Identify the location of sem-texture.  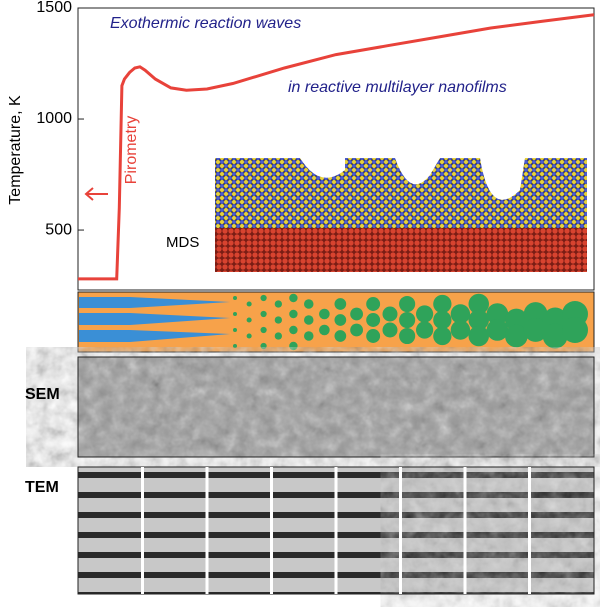
(336, 407).